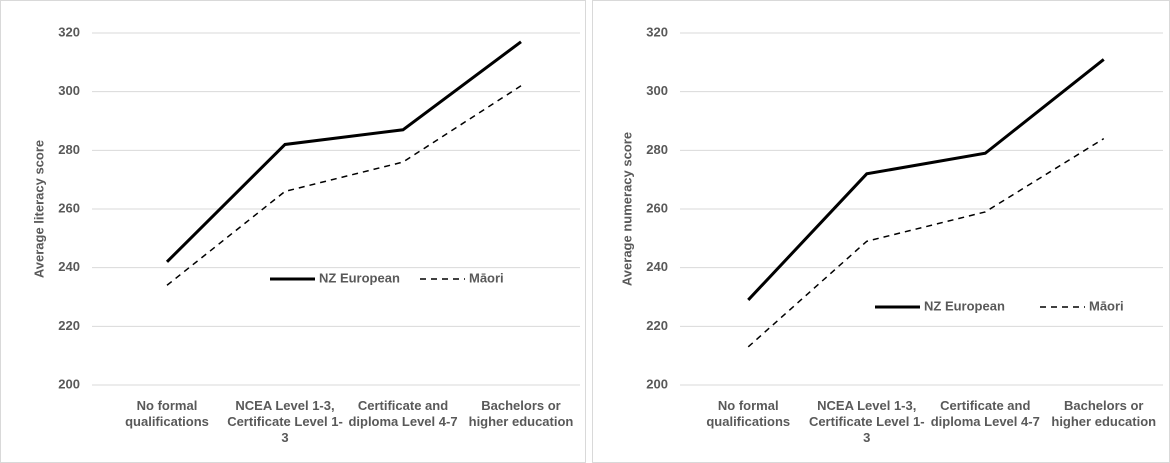 Image resolution: width=1170 pixels, height=463 pixels. I want to click on y-axis-label: Average literacy score, so click(38, 209).